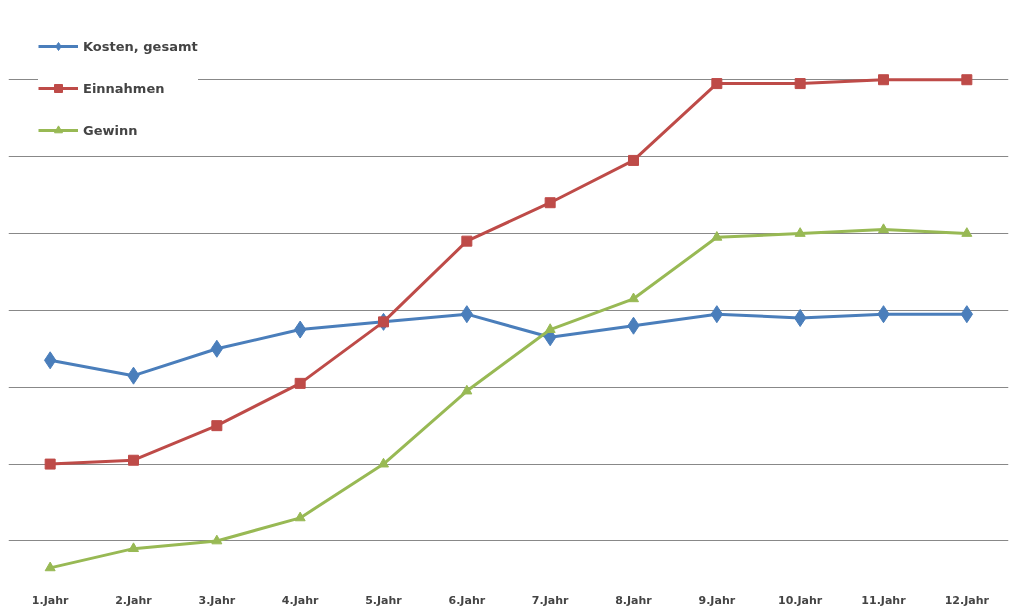 This screenshot has height=612, width=1016. I want to click on x-tick-label: 9.Jahr, so click(717, 600).